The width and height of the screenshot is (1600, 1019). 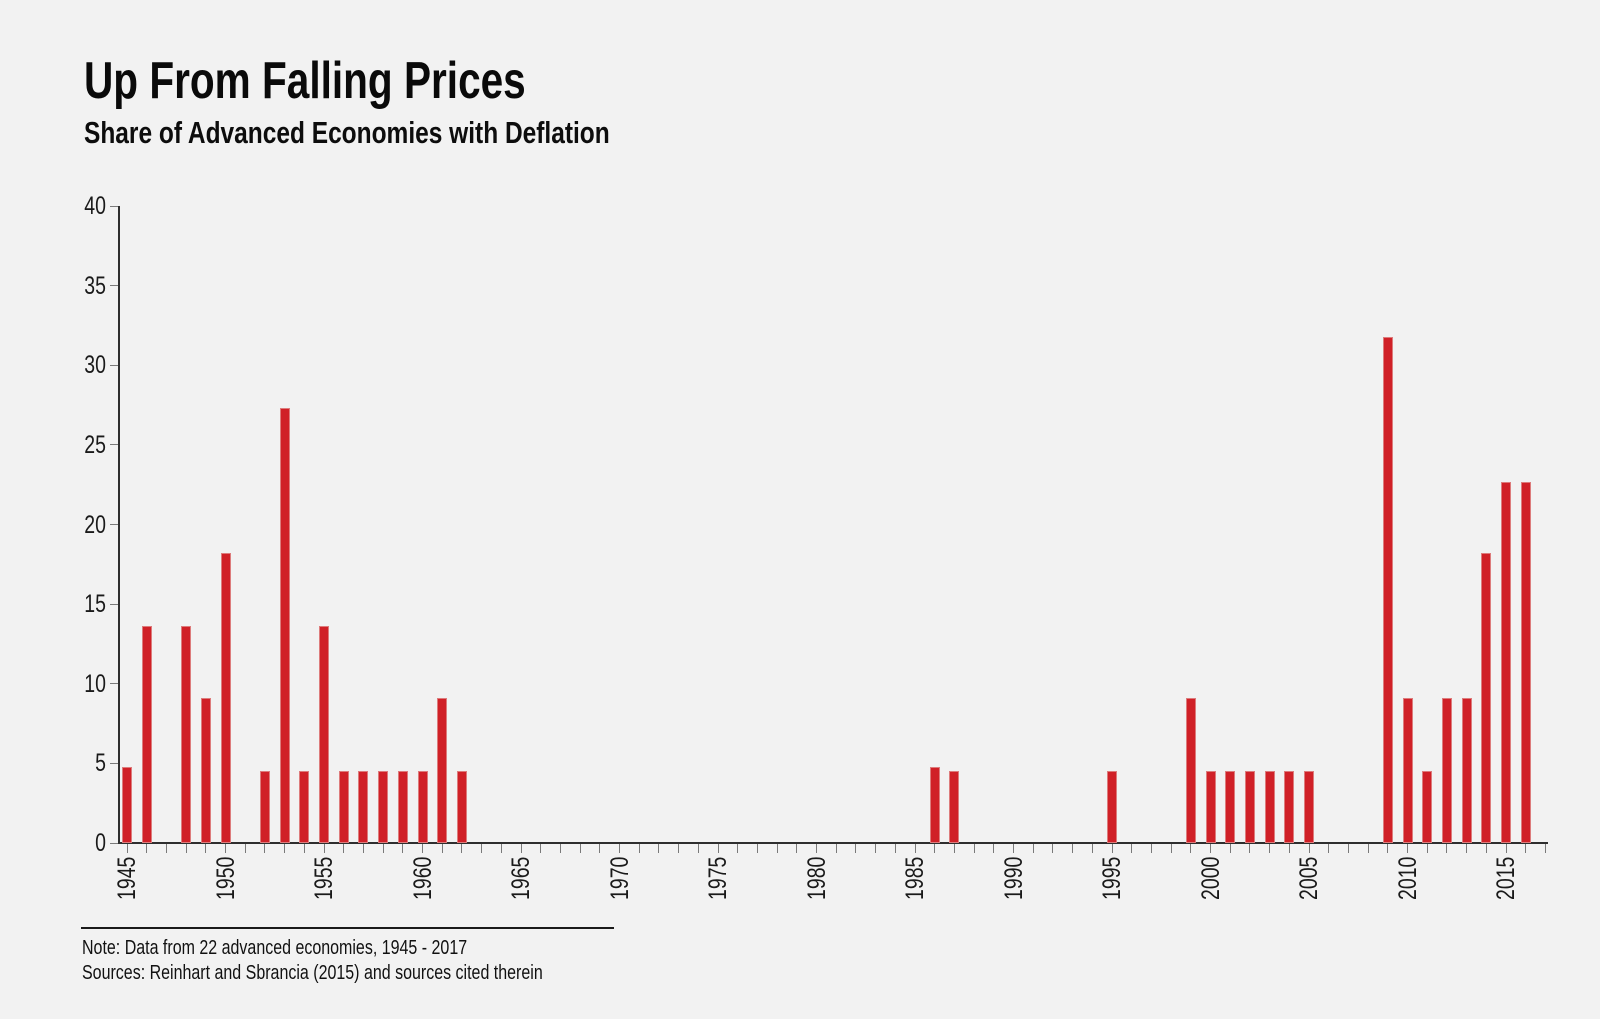 I want to click on bar-2001, so click(x=1230, y=807).